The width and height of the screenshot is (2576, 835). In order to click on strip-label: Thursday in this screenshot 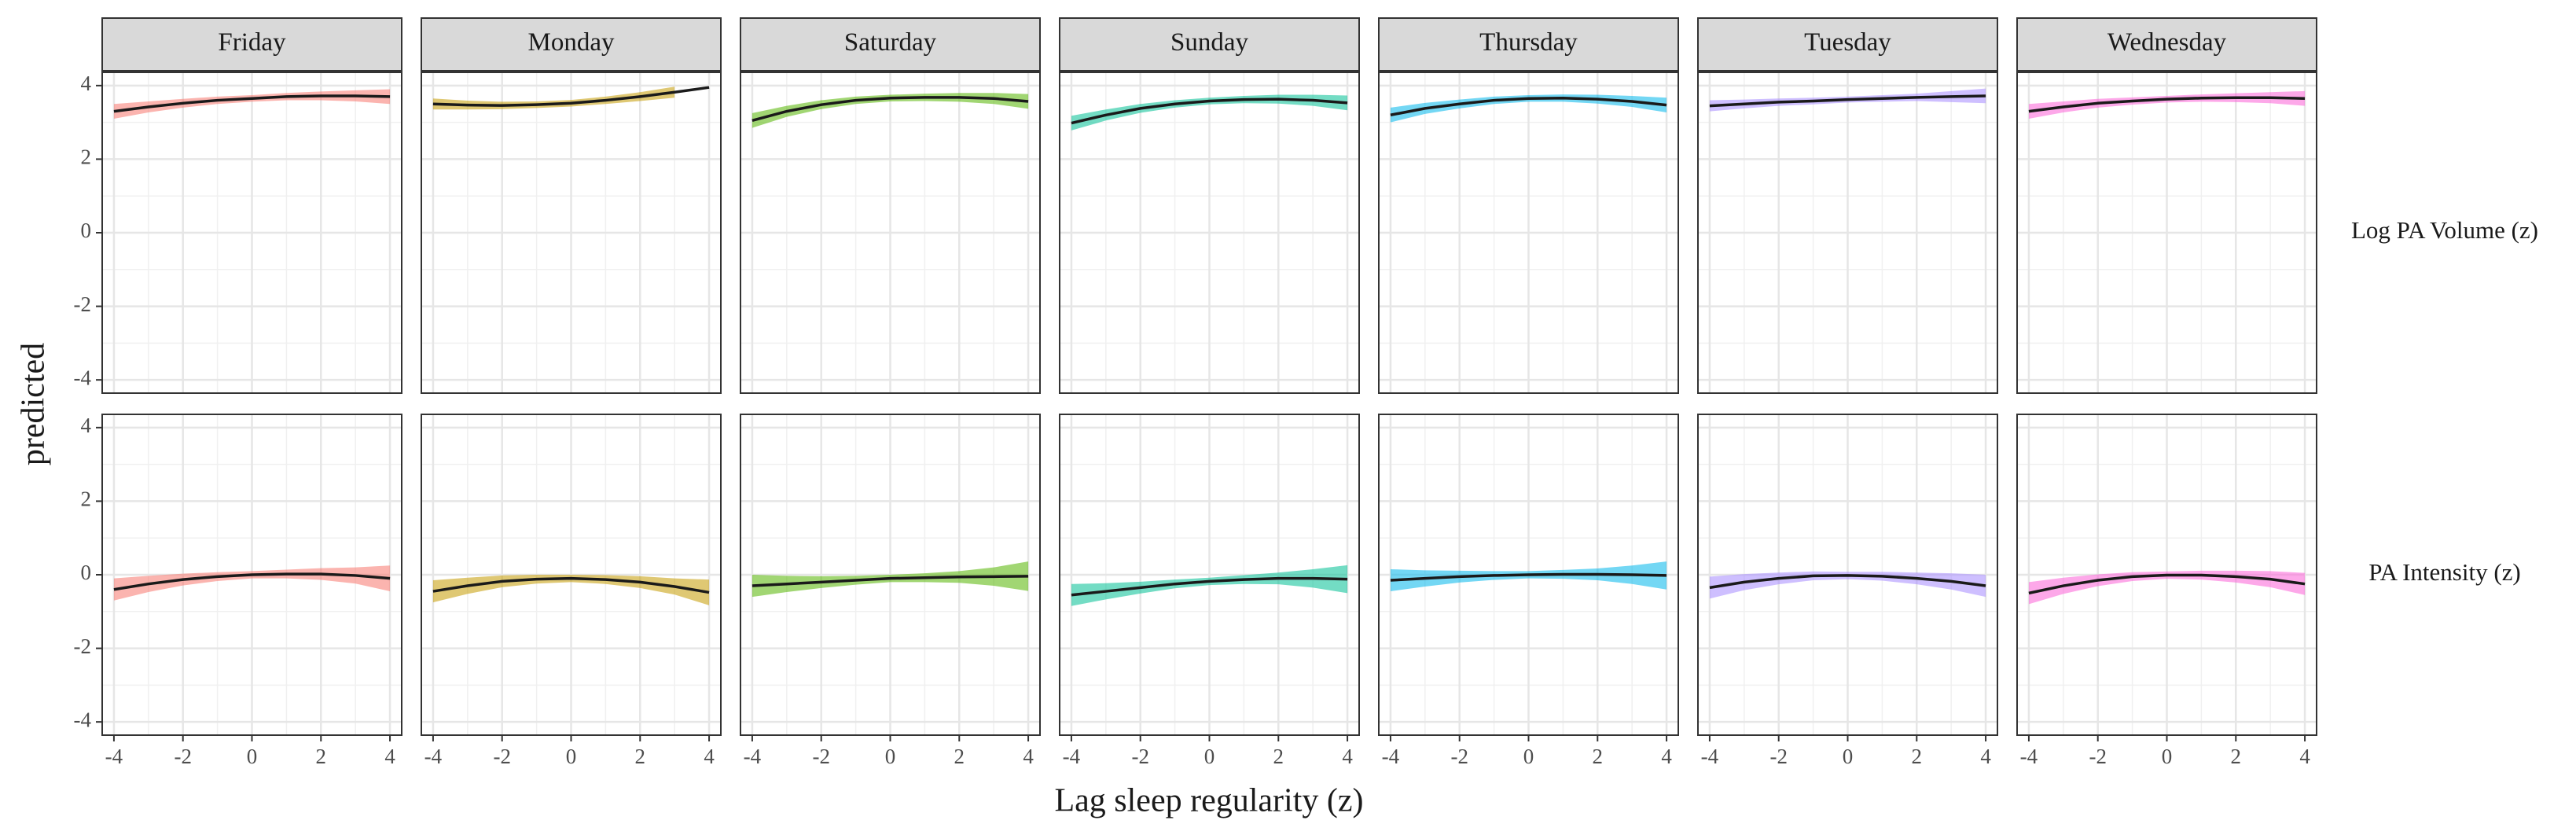, I will do `click(1528, 42)`.